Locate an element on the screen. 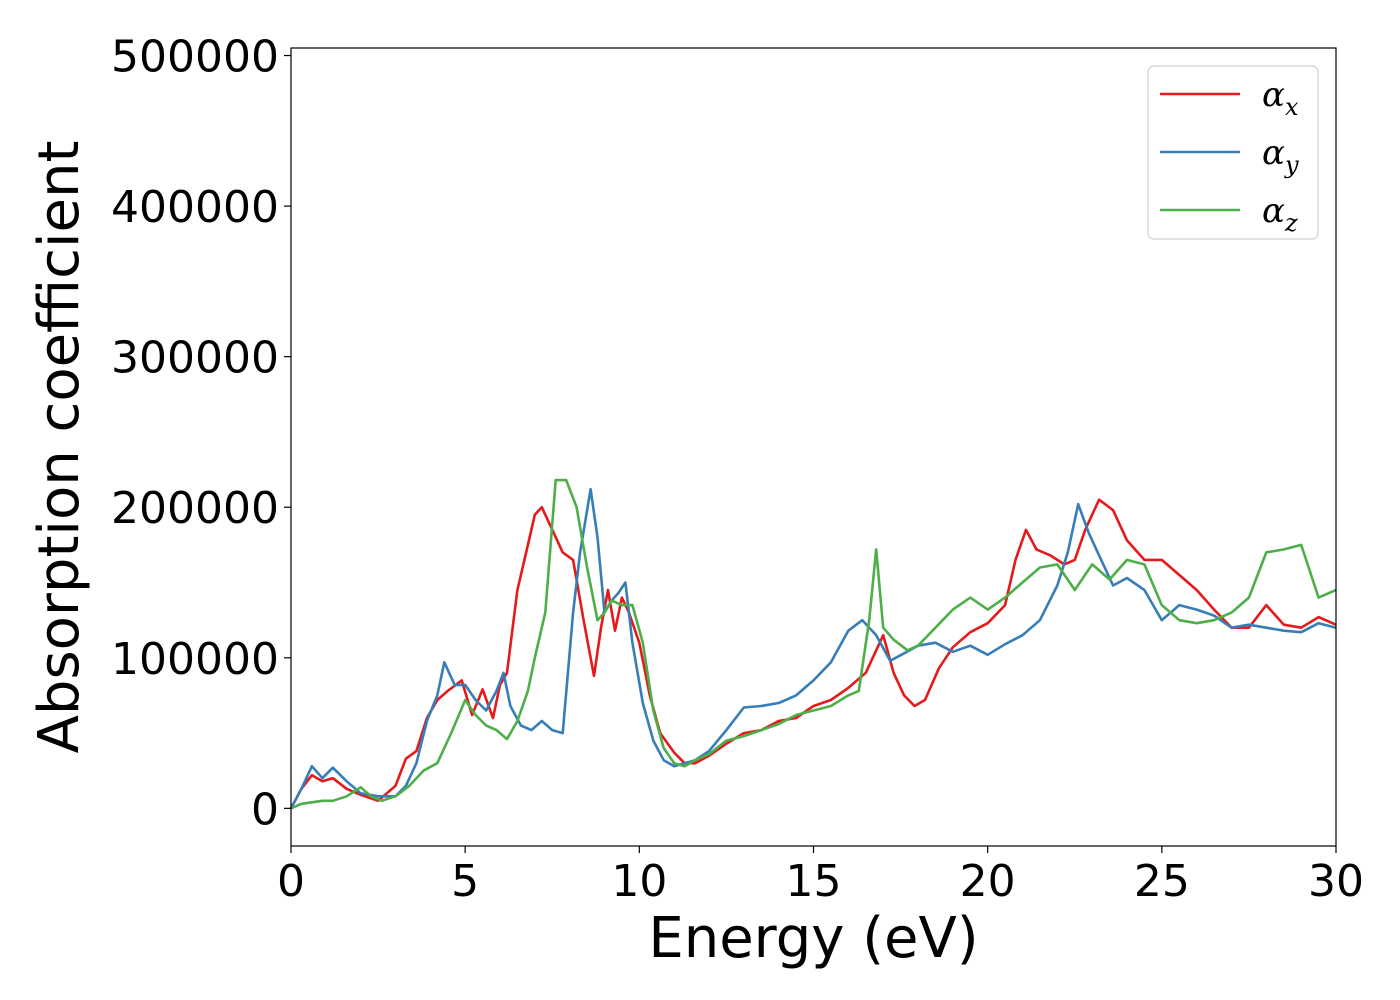  legend-label-x: αx is located at coordinates (1280, 98).